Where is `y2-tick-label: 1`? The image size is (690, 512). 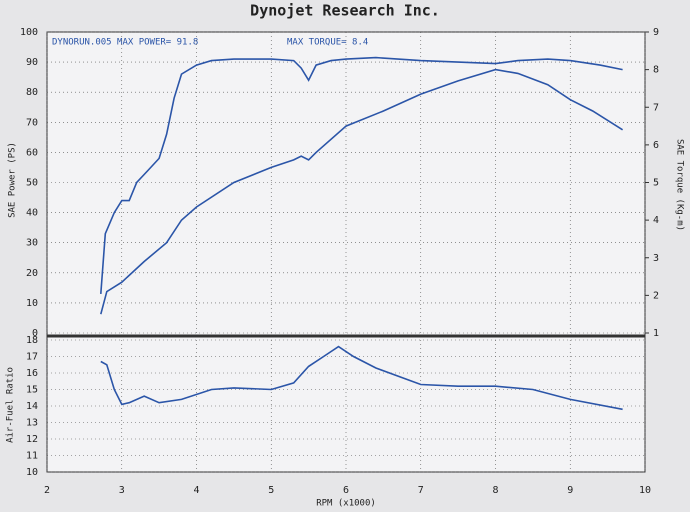
y2-tick-label: 1 is located at coordinates (656, 333).